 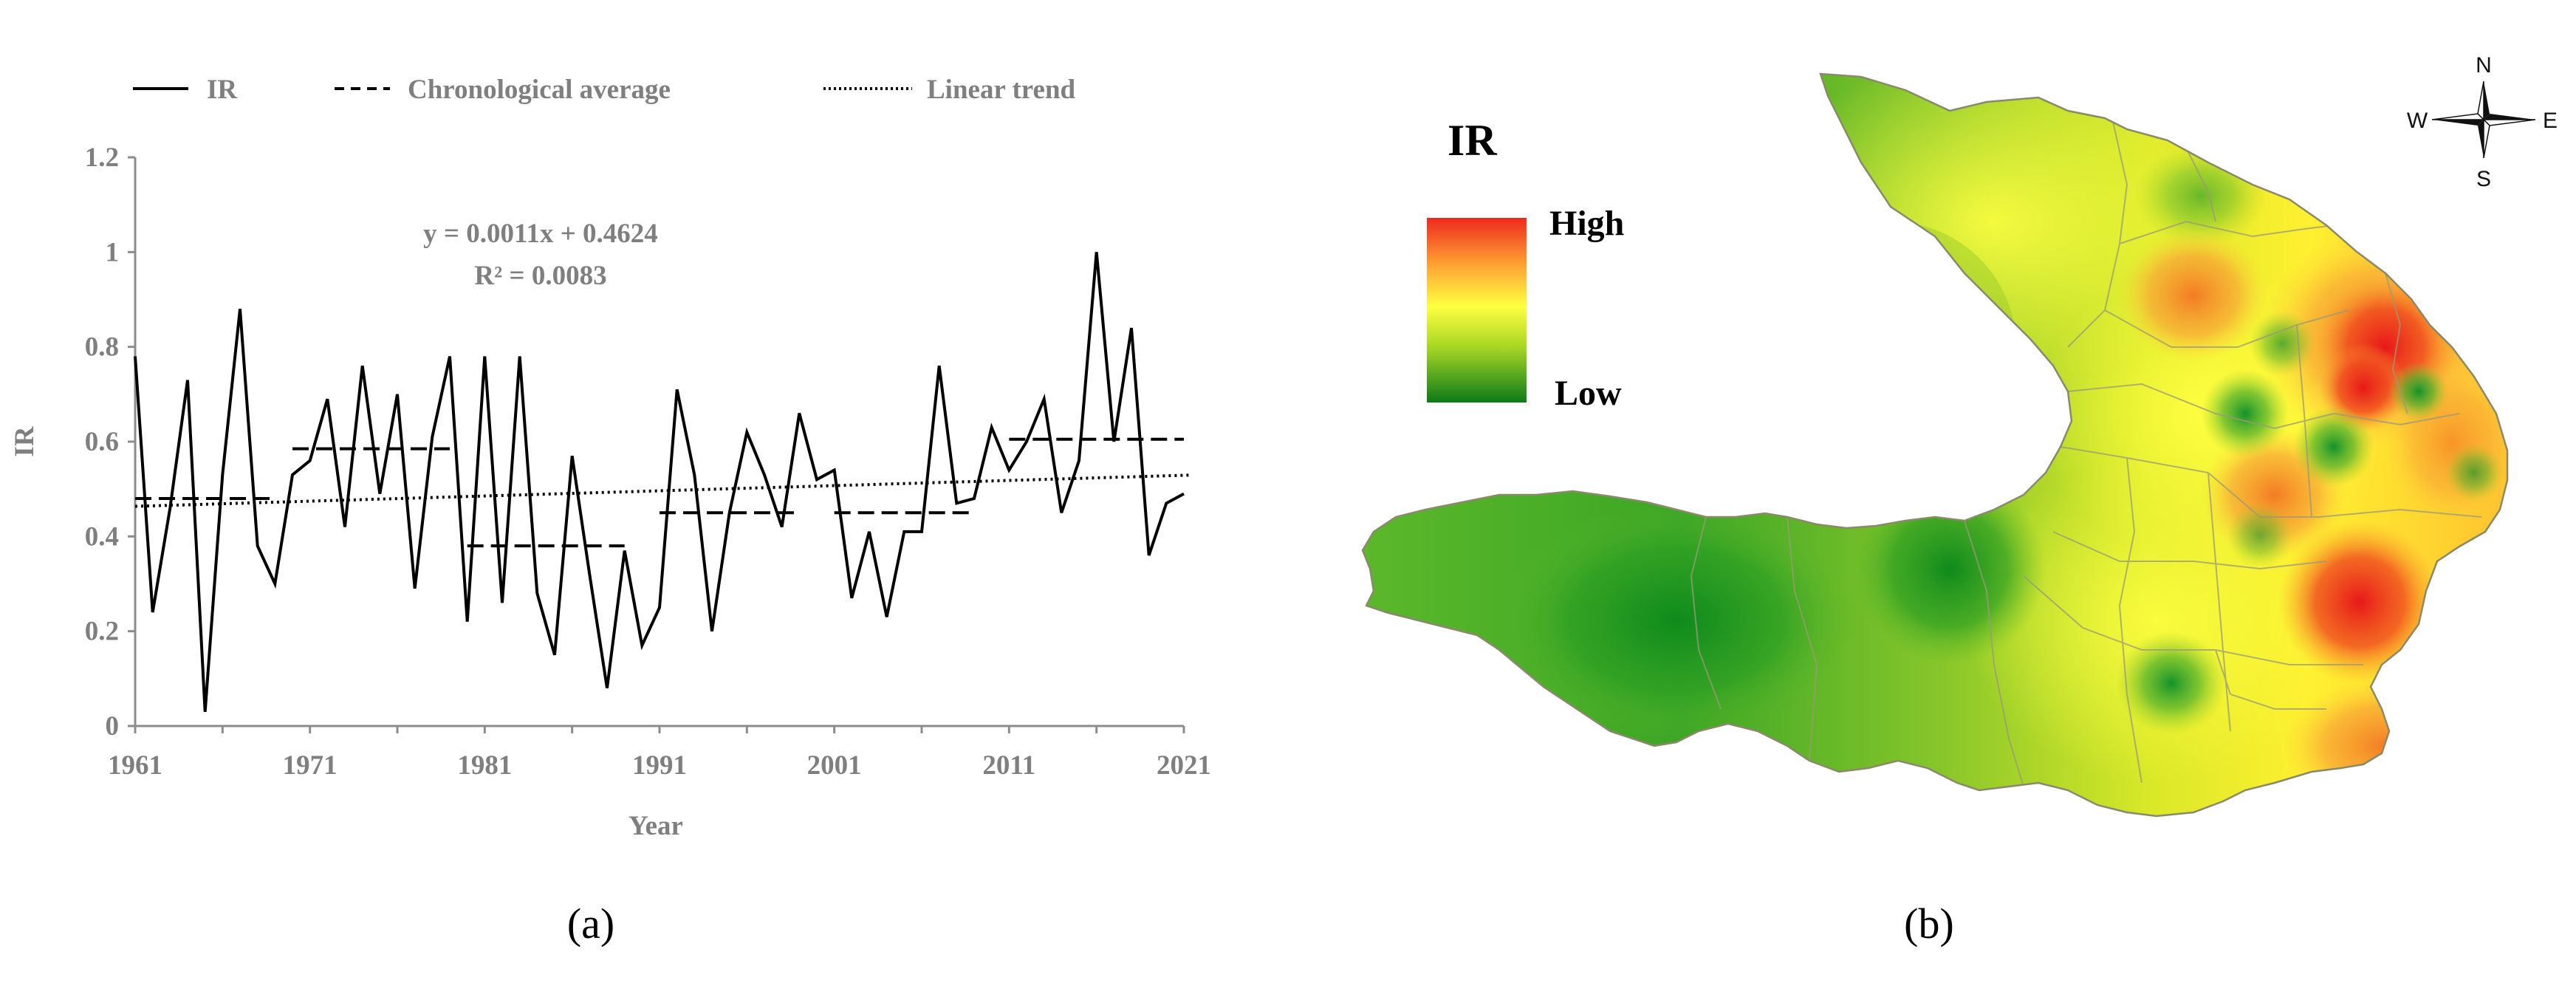 What do you see at coordinates (135, 765) in the screenshot?
I see `x-tick-label: 1961` at bounding box center [135, 765].